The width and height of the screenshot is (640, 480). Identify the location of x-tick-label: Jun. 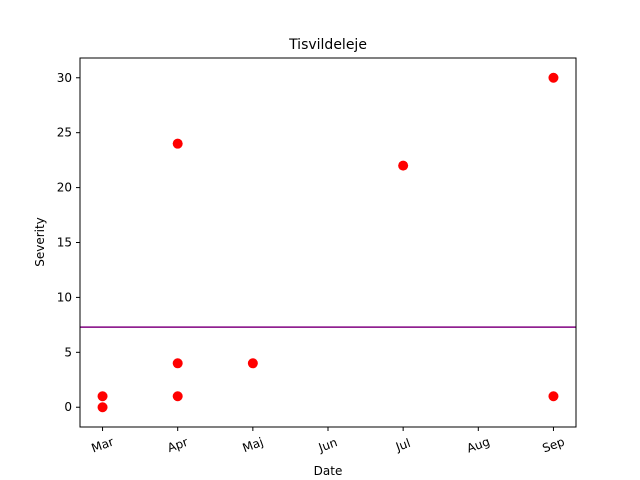
(327, 445).